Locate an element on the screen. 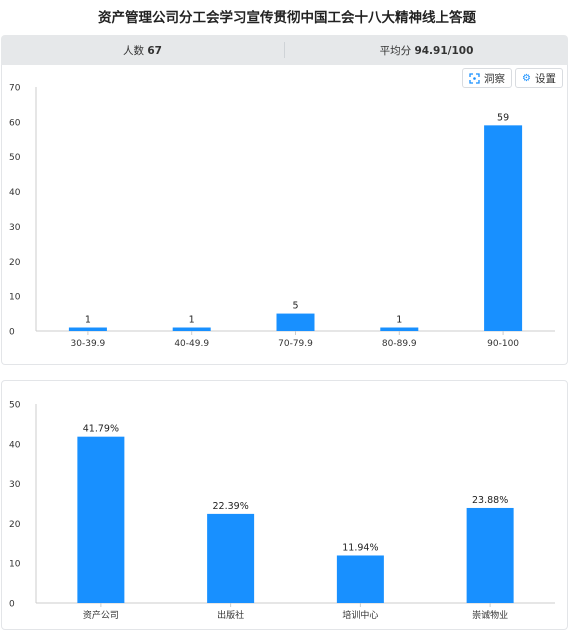  insight-icon is located at coordinates (474, 78).